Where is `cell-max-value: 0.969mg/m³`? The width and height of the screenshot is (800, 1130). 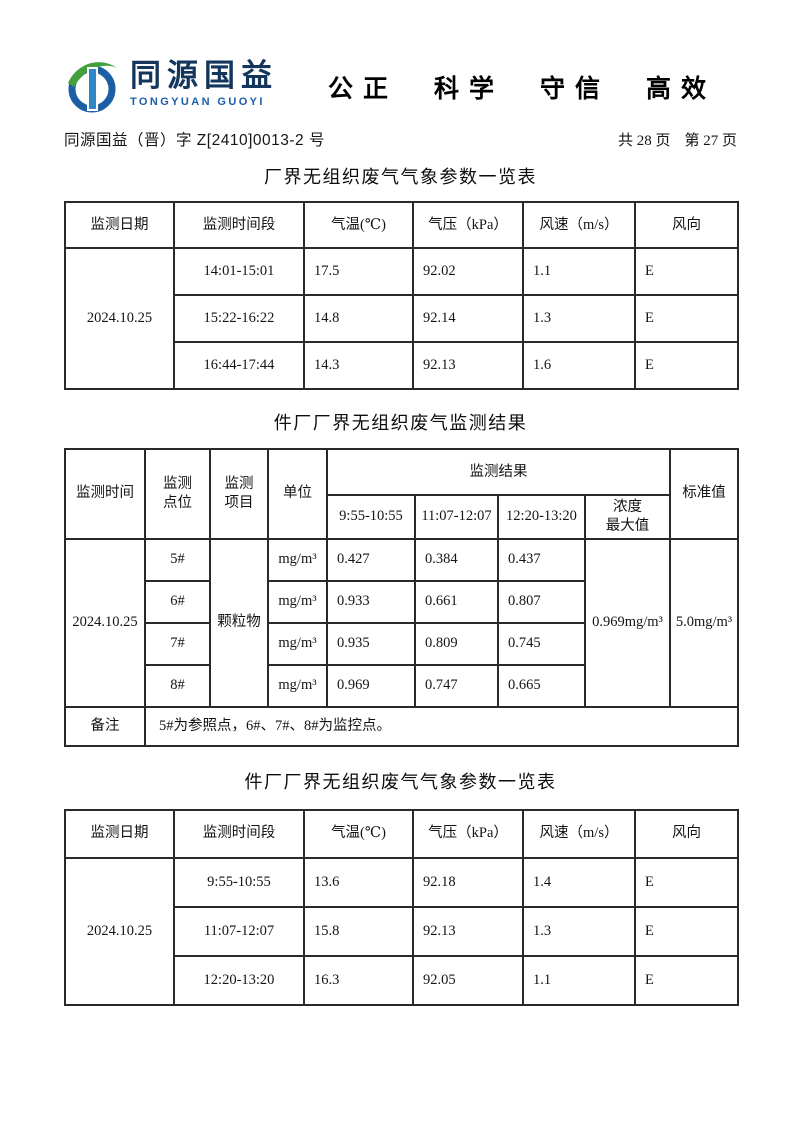 cell-max-value: 0.969mg/m³ is located at coordinates (627, 622).